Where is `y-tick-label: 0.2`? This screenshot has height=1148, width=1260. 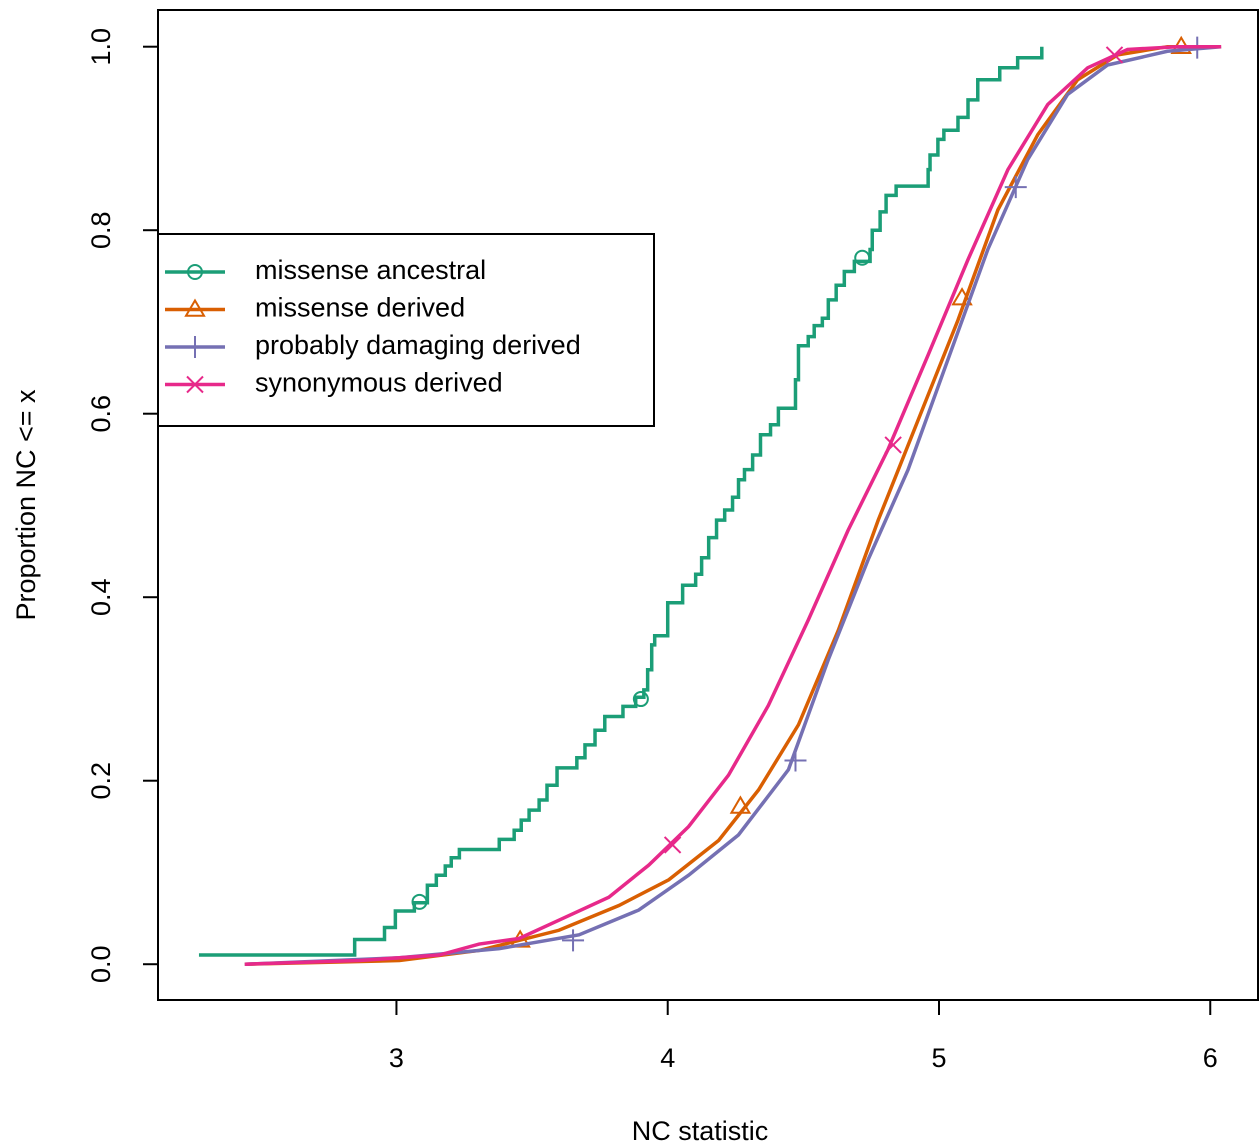 y-tick-label: 0.2 is located at coordinates (101, 781).